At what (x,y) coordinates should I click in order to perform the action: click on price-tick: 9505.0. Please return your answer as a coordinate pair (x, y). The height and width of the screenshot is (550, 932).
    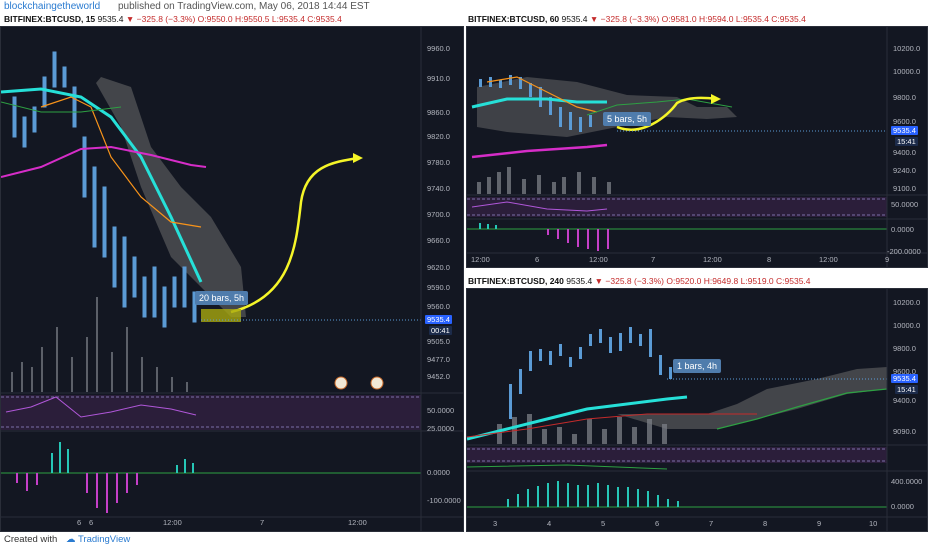
    Looking at the image, I should click on (438, 341).